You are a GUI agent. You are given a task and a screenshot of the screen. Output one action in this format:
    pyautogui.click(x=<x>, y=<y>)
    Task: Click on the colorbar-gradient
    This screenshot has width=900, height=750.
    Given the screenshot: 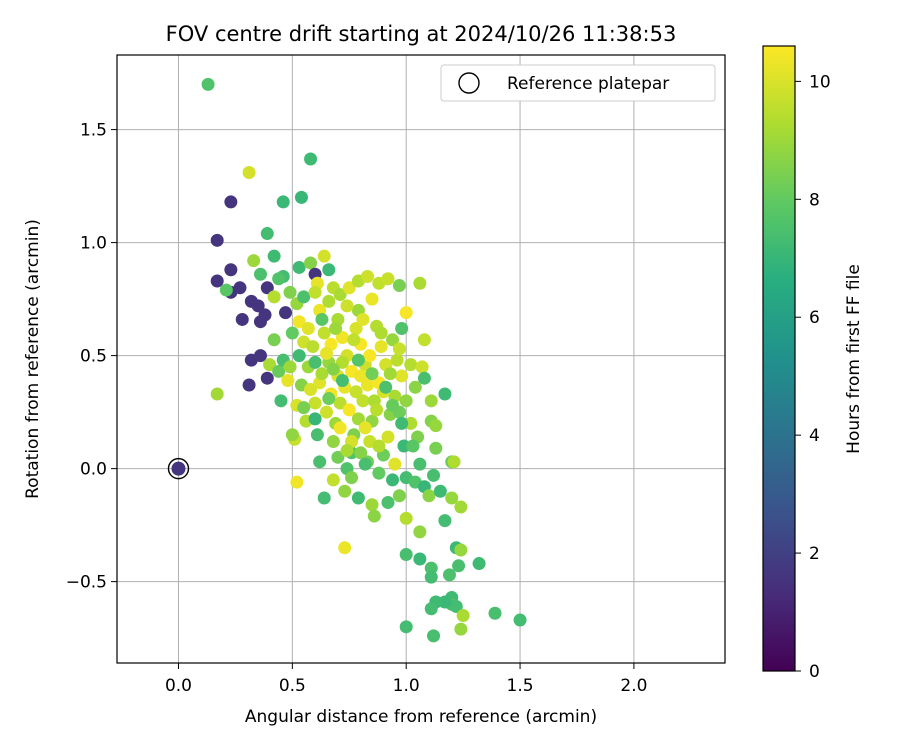 What is the action you would take?
    pyautogui.click(x=779, y=358)
    